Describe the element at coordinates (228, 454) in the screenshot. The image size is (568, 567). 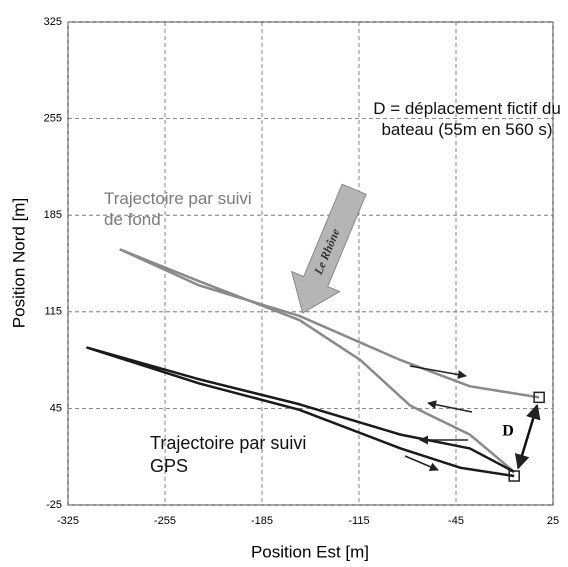
I see `series-label: Trajectoire par suivi GPS` at that location.